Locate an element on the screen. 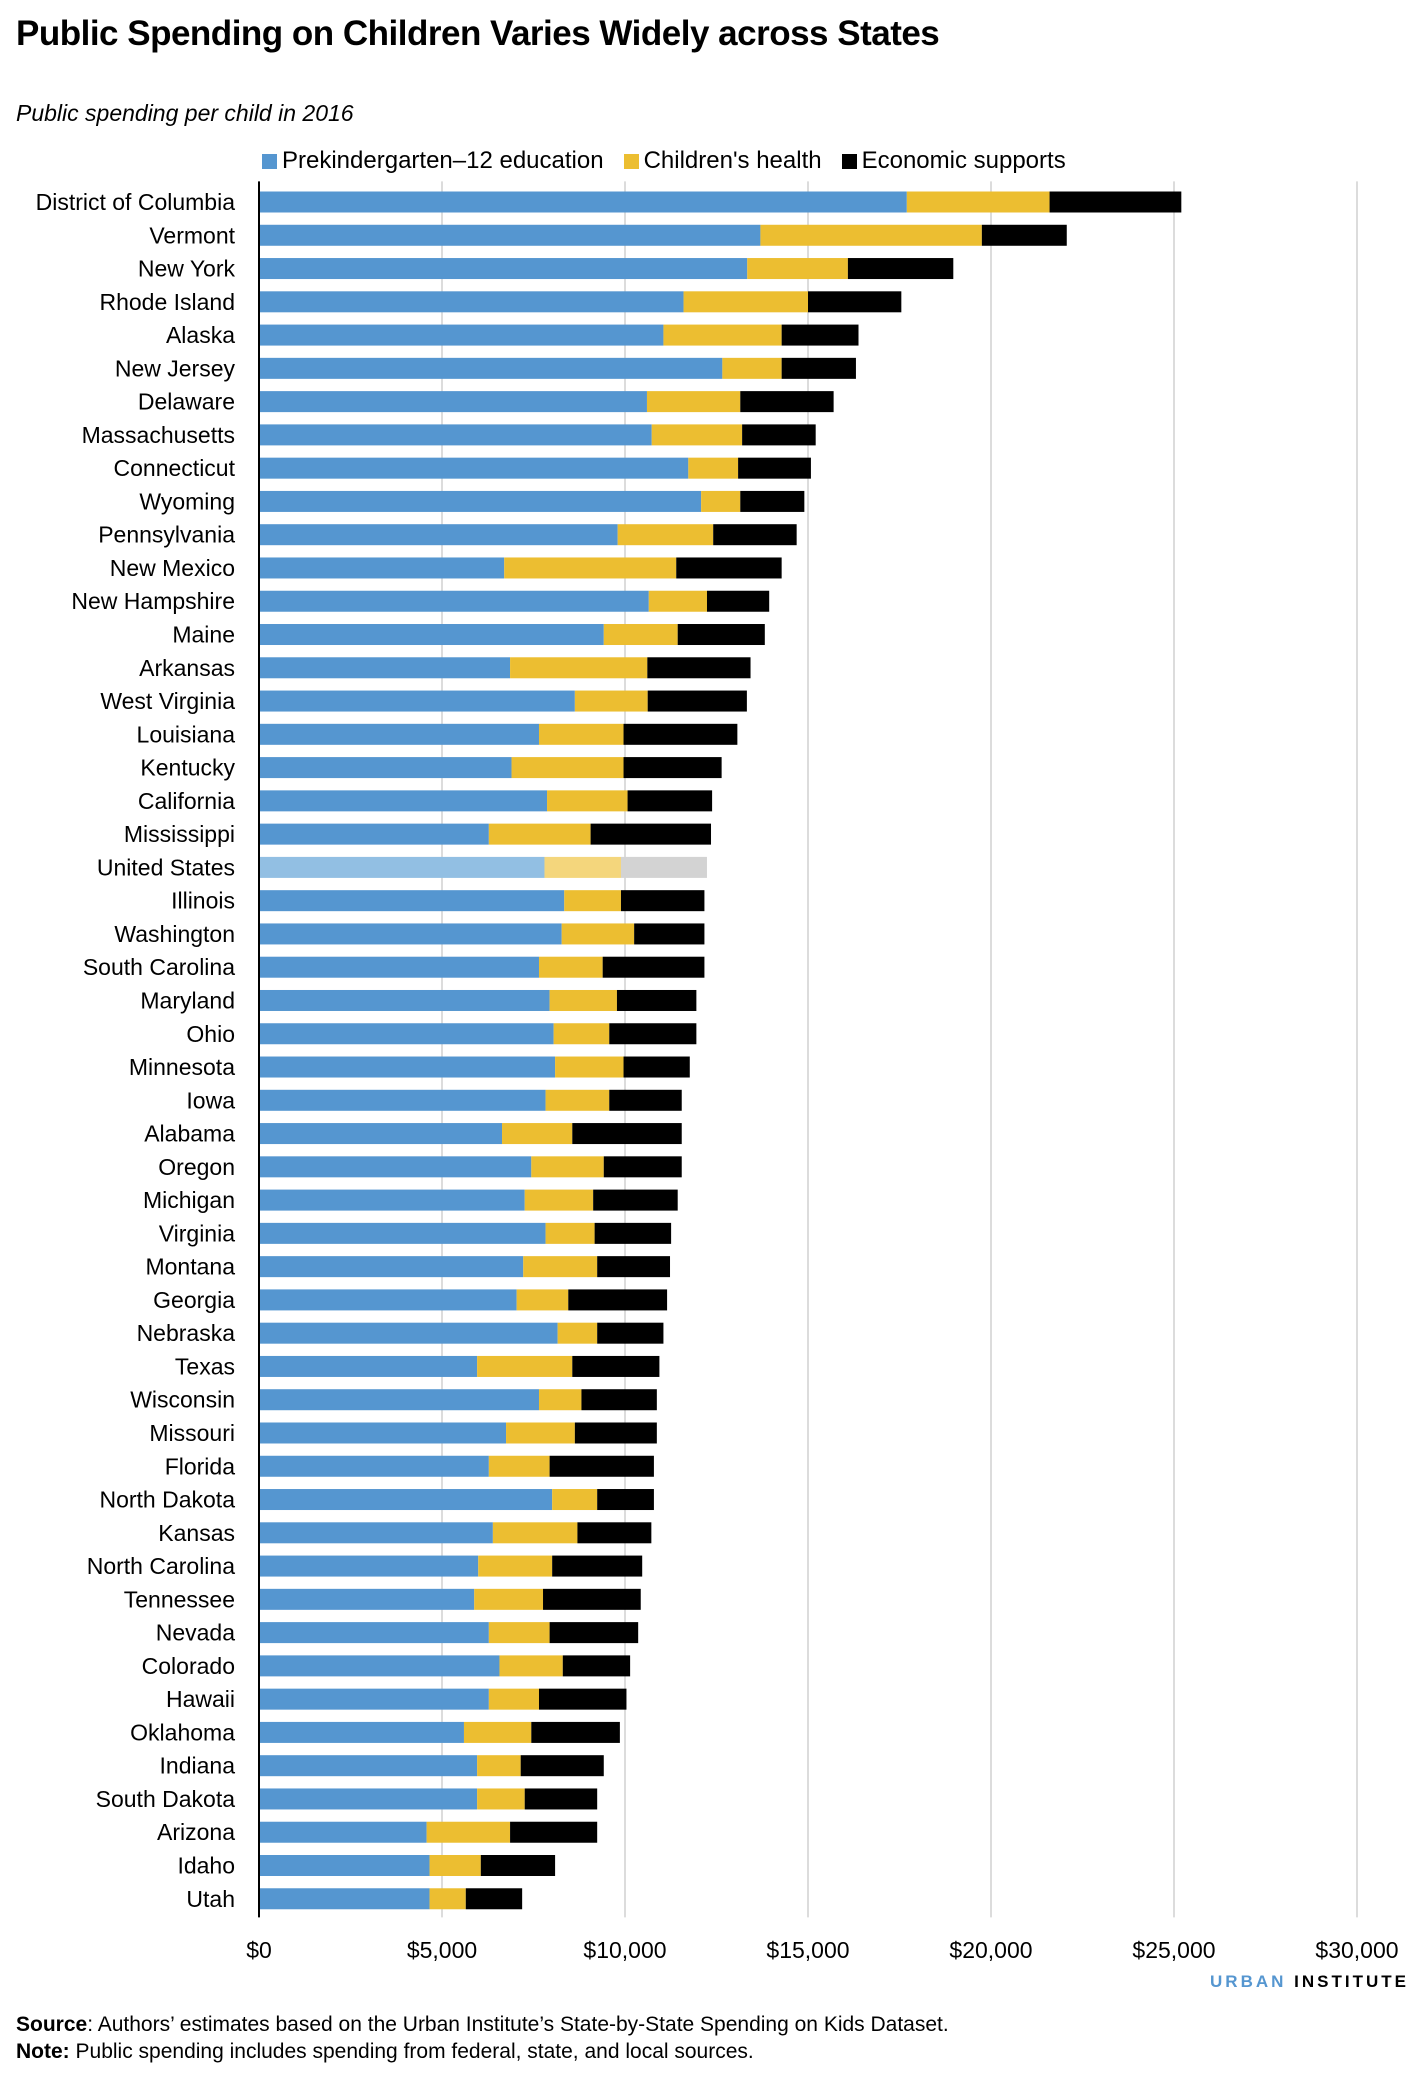 Image resolution: width=1427 pixels, height=2081 pixels. category-label: Kansas is located at coordinates (196, 1533).